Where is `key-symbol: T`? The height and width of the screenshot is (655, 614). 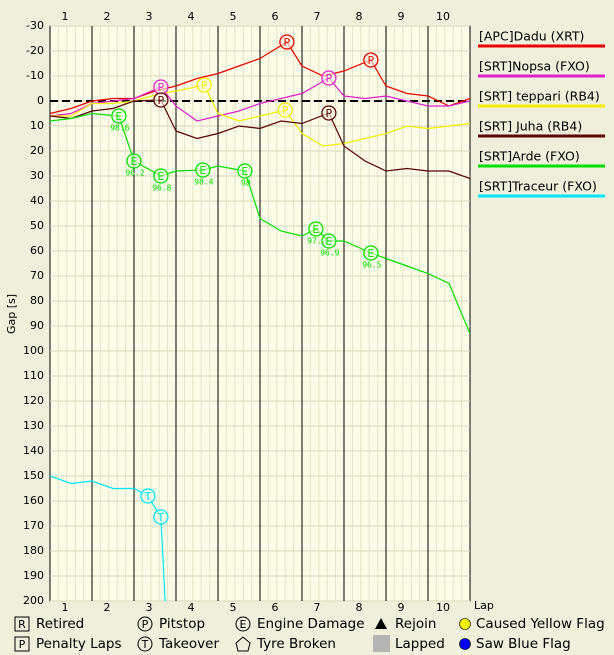
key-symbol: T is located at coordinates (145, 644).